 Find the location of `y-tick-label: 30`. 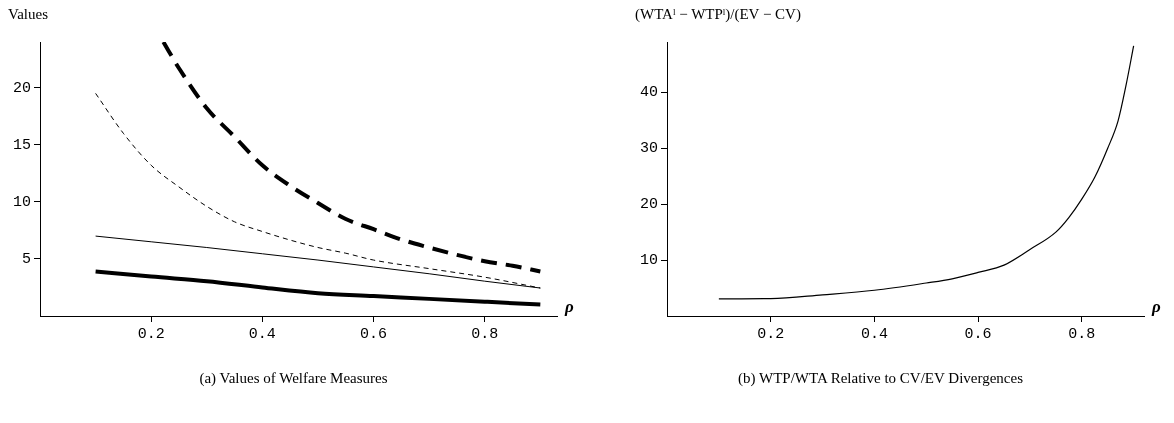

y-tick-label: 30 is located at coordinates (648, 149).